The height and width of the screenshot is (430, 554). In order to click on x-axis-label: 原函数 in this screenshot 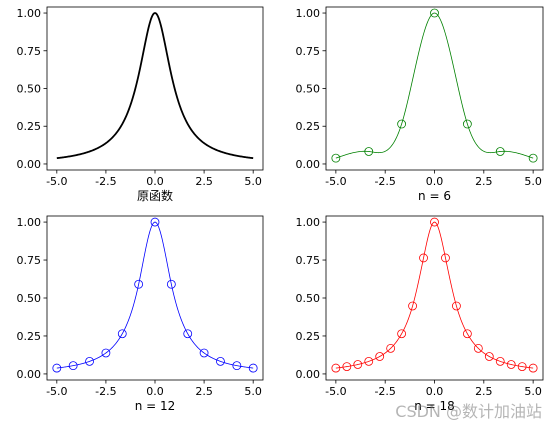, I will do `click(155, 195)`.